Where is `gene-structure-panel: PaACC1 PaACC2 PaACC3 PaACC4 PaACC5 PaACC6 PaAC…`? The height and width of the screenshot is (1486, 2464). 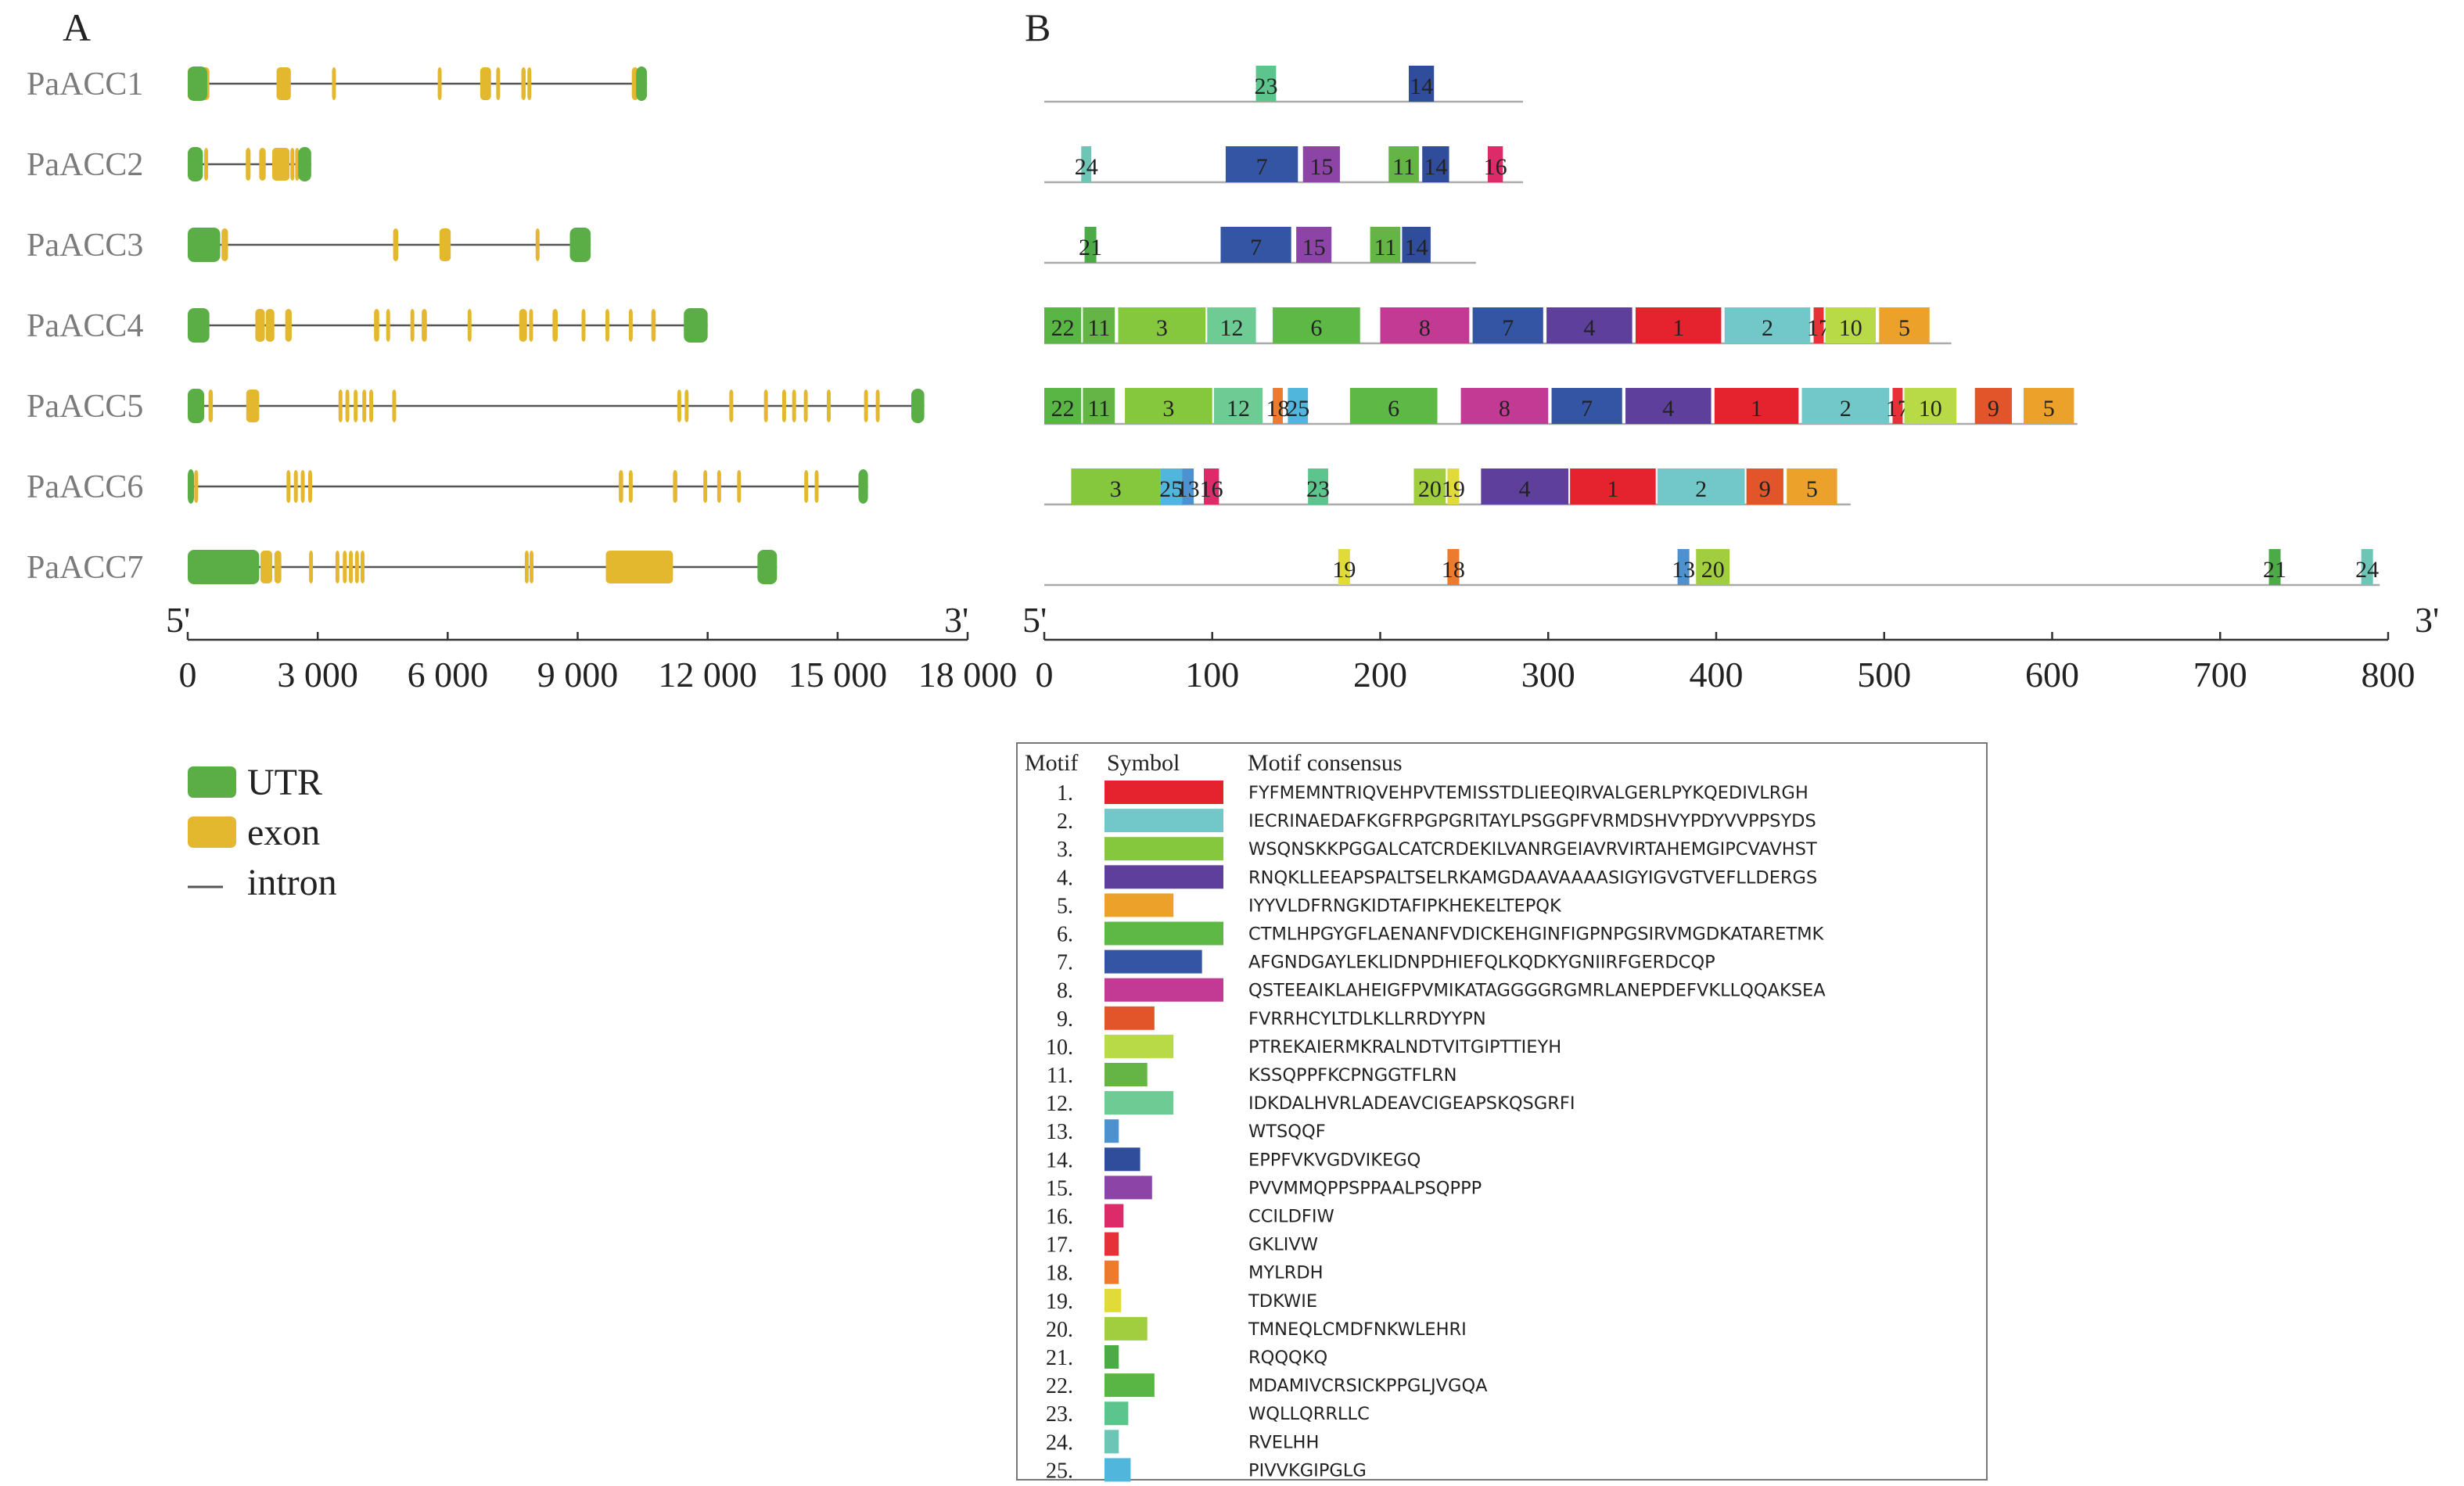 gene-structure-panel: PaACC1 PaACC2 PaACC3 PaACC4 PaACC5 PaACC6 PaAC… is located at coordinates (476, 326).